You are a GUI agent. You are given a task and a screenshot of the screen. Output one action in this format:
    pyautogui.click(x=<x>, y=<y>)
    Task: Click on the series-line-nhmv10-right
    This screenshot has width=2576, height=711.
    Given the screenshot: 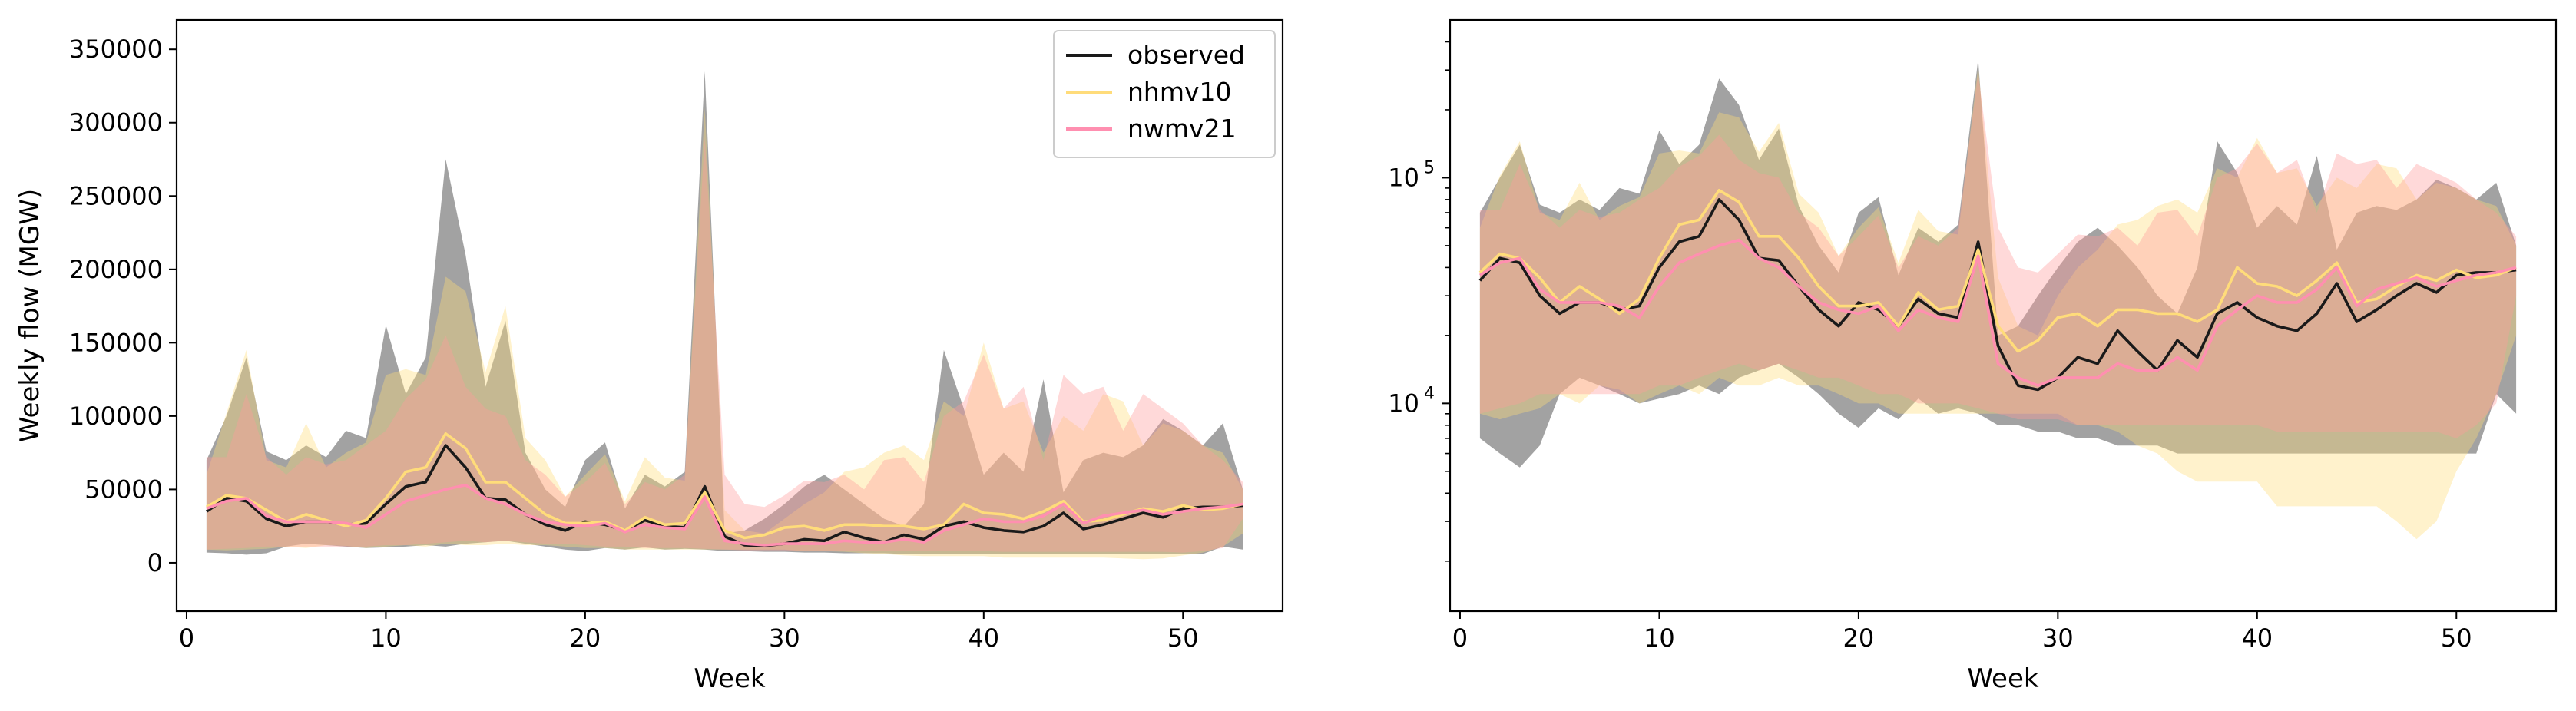 What is the action you would take?
    pyautogui.click(x=1997, y=271)
    